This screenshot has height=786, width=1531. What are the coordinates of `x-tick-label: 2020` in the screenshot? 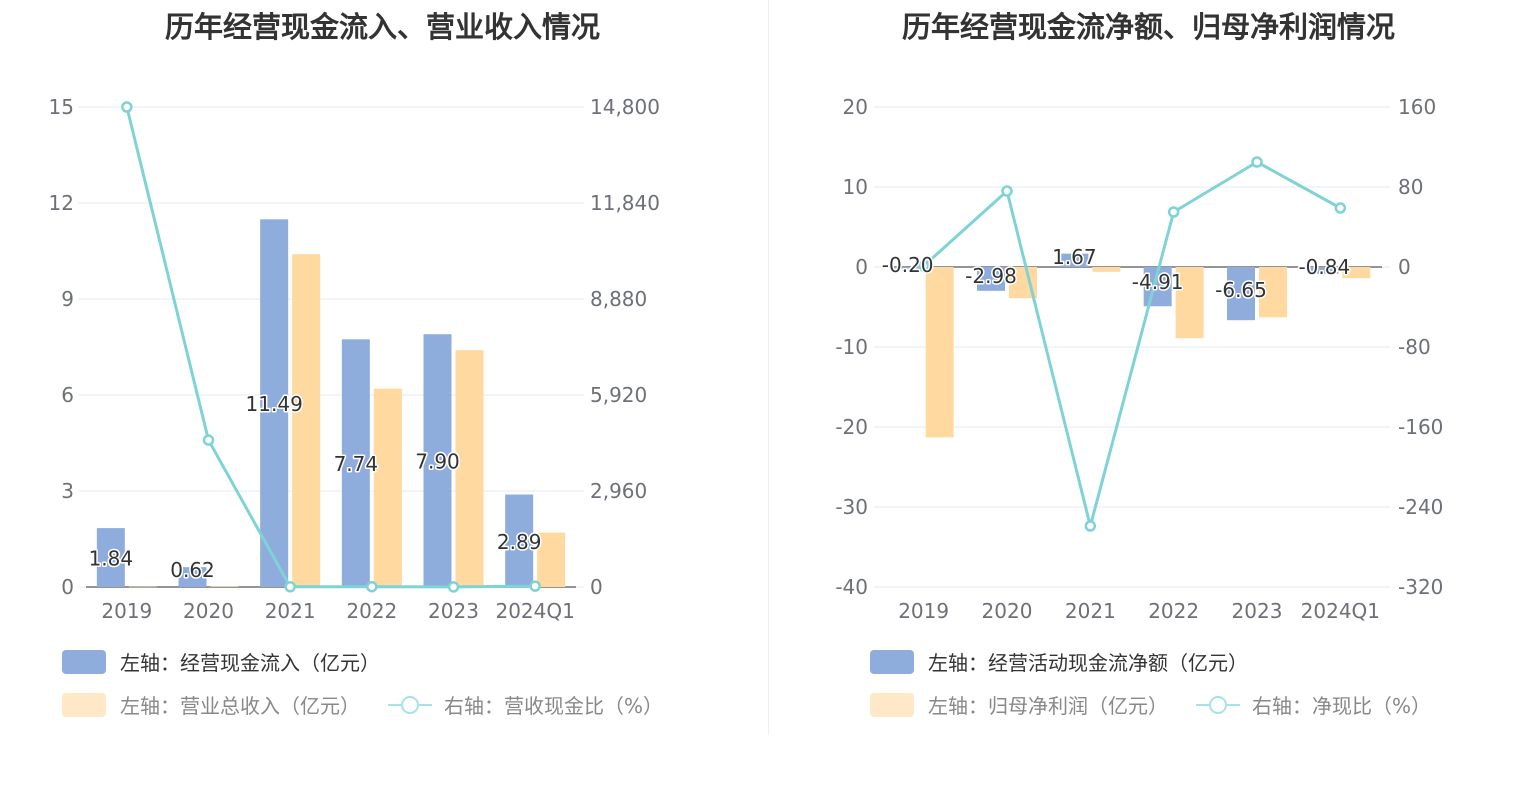 It's located at (208, 611).